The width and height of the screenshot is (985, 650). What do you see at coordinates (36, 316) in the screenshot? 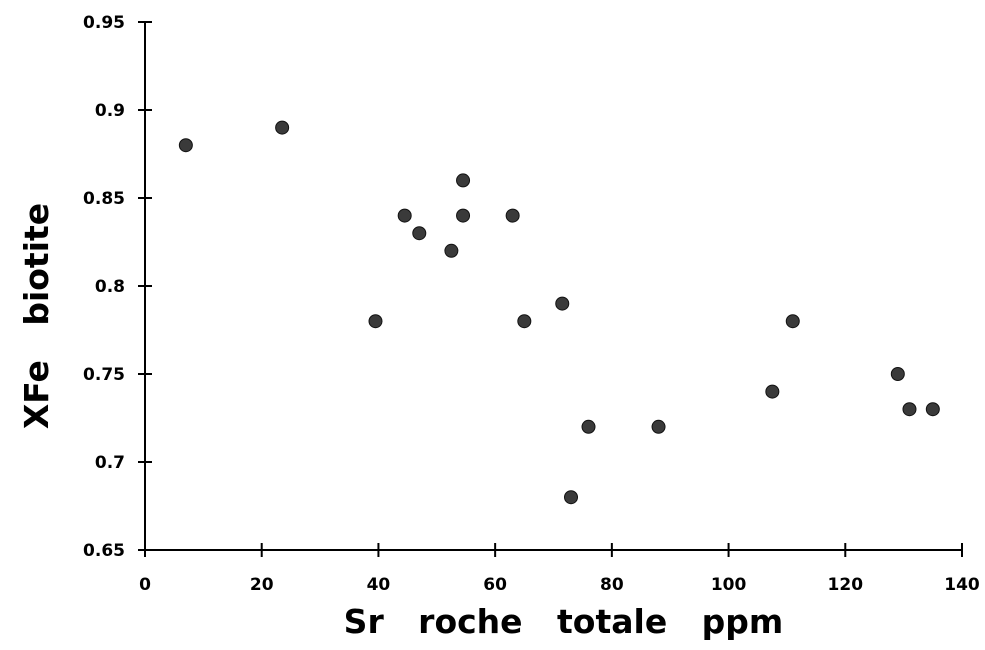
I see `y-axis-title: XFe biotite` at bounding box center [36, 316].